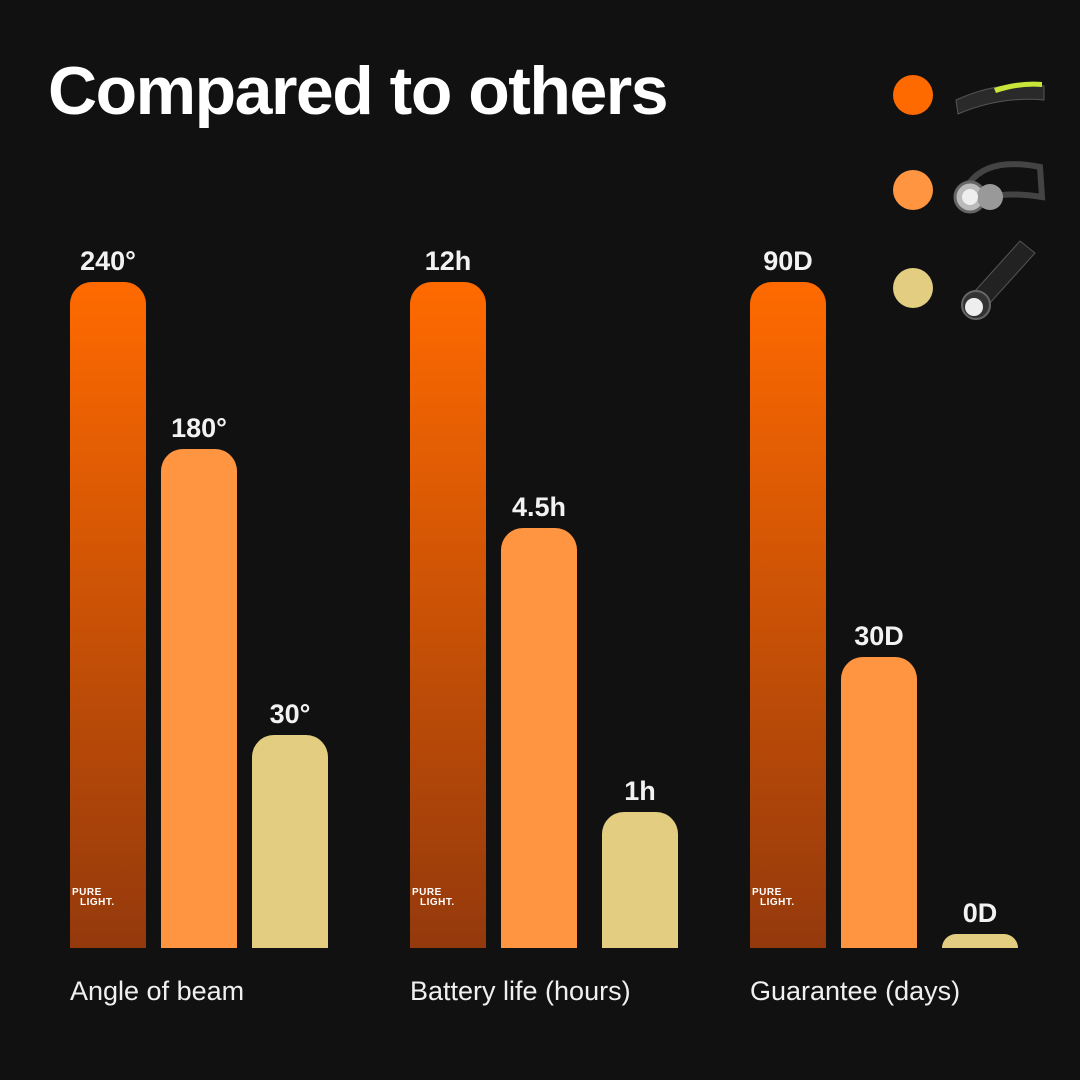  Describe the element at coordinates (448, 261) in the screenshot. I see `data-label: 12h` at that location.